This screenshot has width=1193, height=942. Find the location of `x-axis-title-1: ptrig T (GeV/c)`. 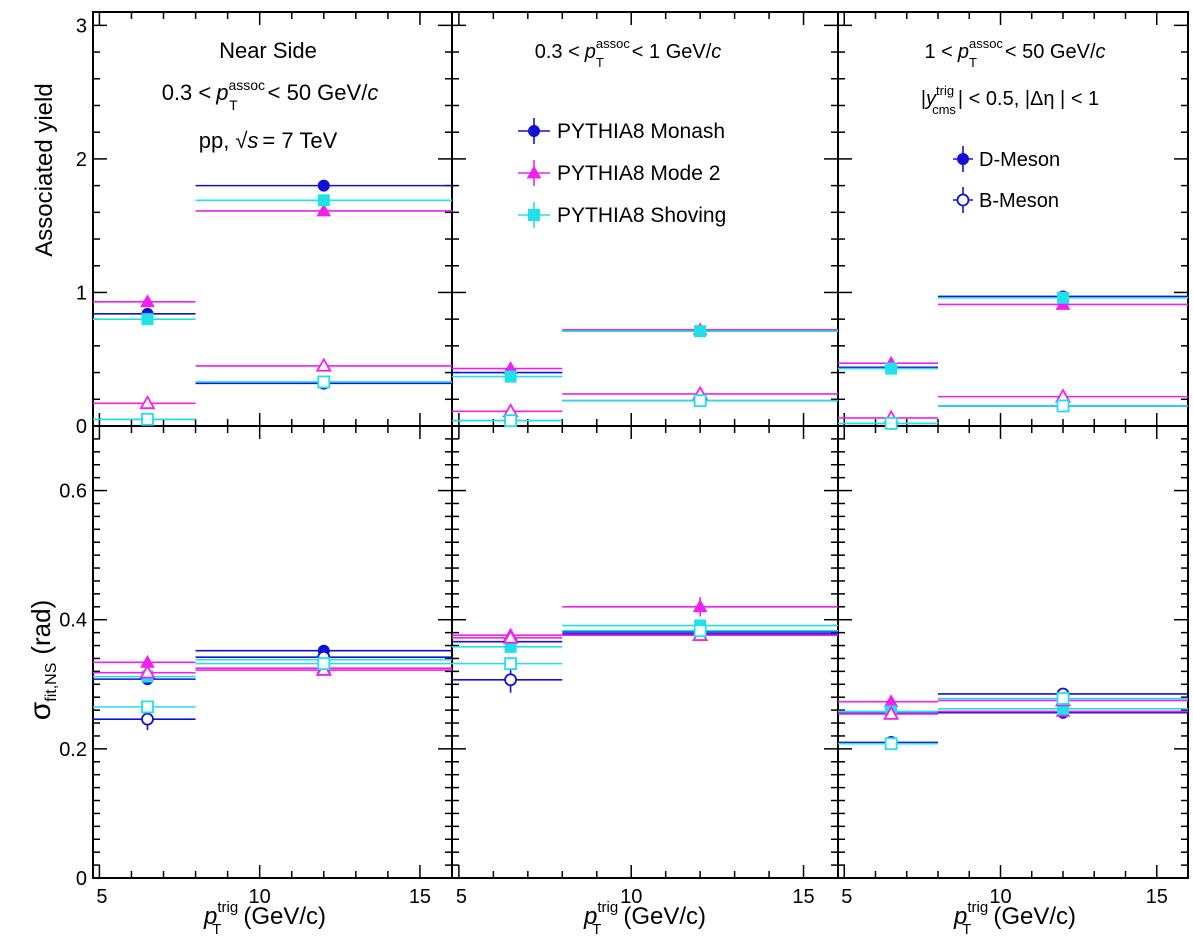

x-axis-title-1: ptrig T (GeV/c) is located at coordinates (264, 918).